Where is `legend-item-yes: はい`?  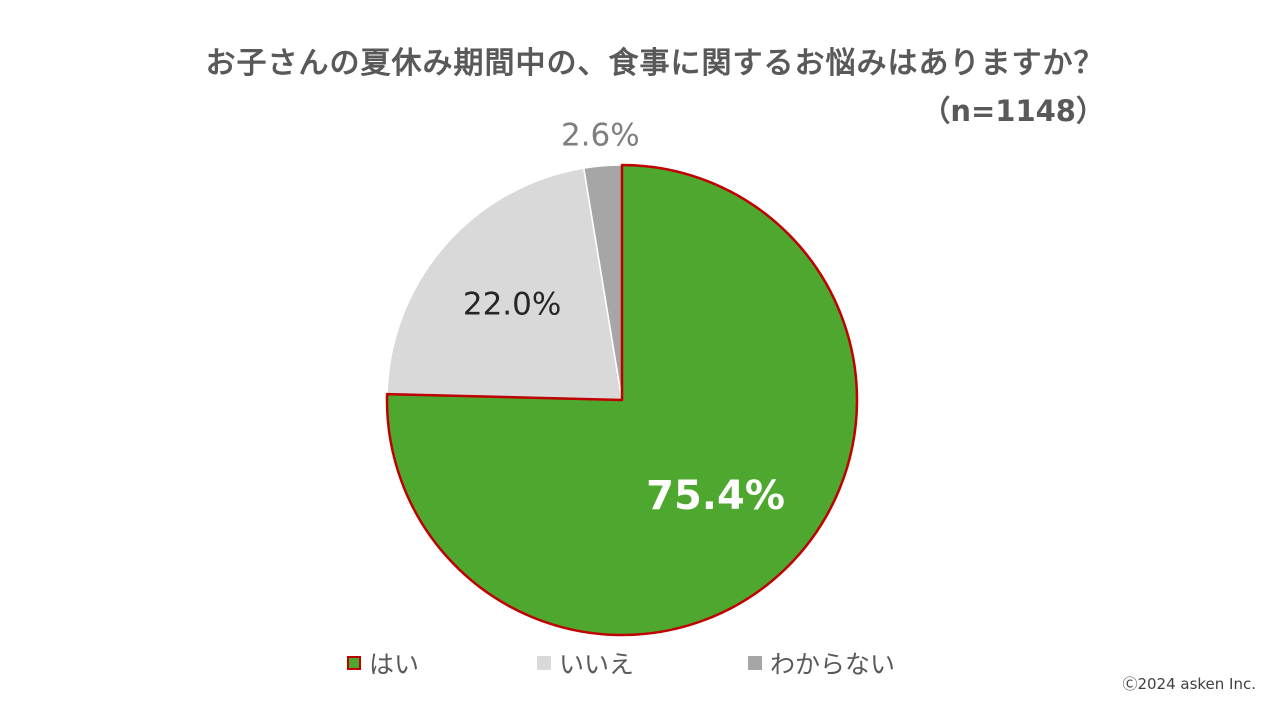 legend-item-yes: はい is located at coordinates (383, 663).